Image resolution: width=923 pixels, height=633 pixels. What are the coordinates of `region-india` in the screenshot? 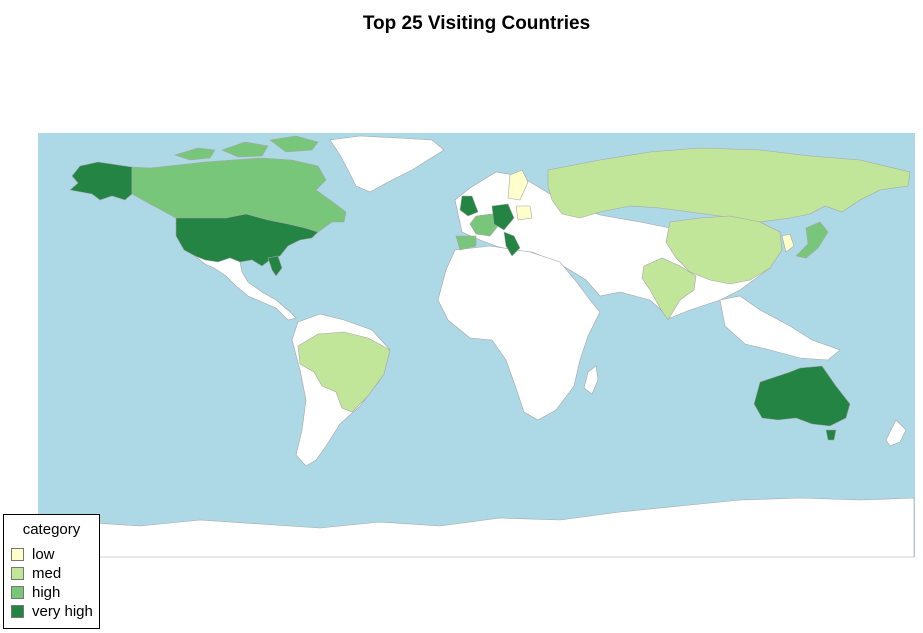 It's located at (669, 289).